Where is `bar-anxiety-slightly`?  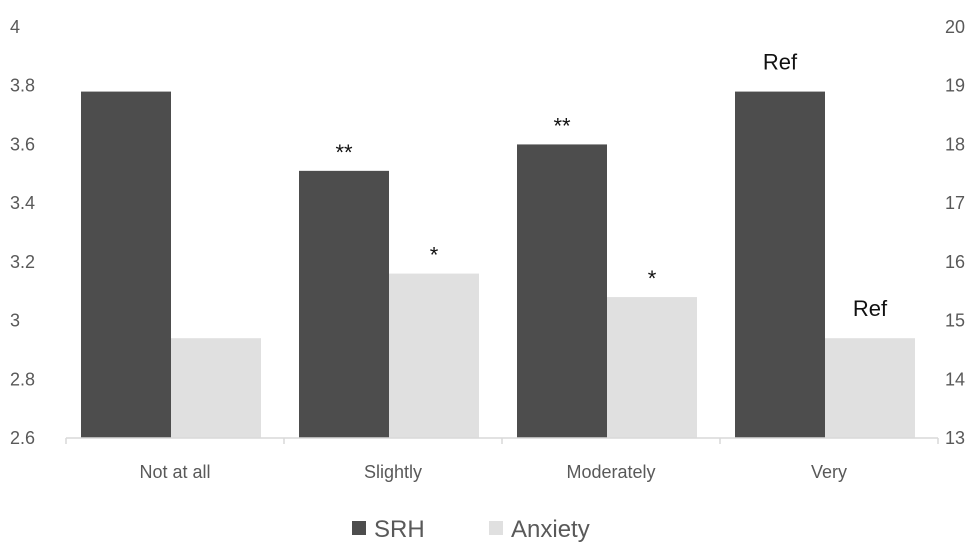
bar-anxiety-slightly is located at coordinates (434, 355).